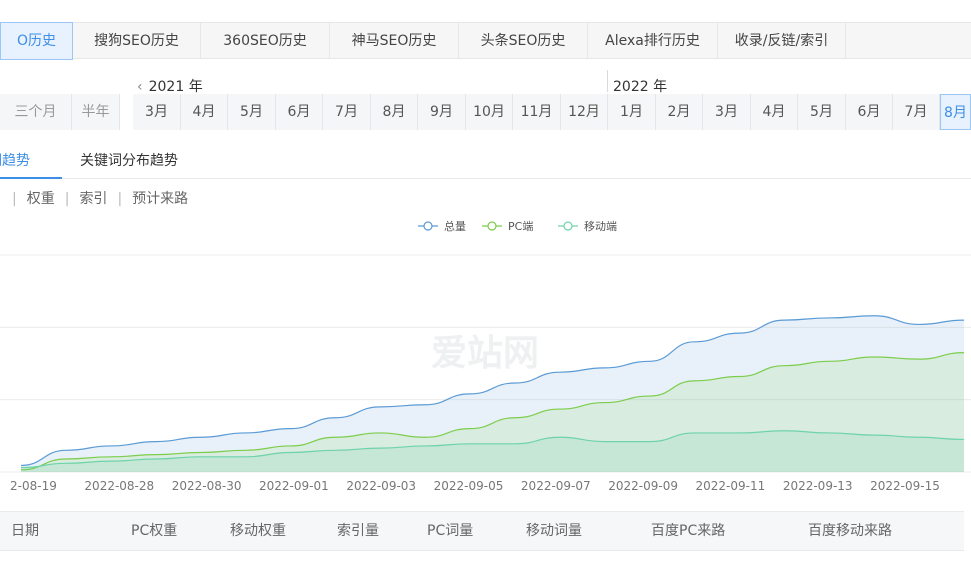 This screenshot has width=971, height=572. I want to click on column-header-mobile-weight: 移动权重, so click(258, 531).